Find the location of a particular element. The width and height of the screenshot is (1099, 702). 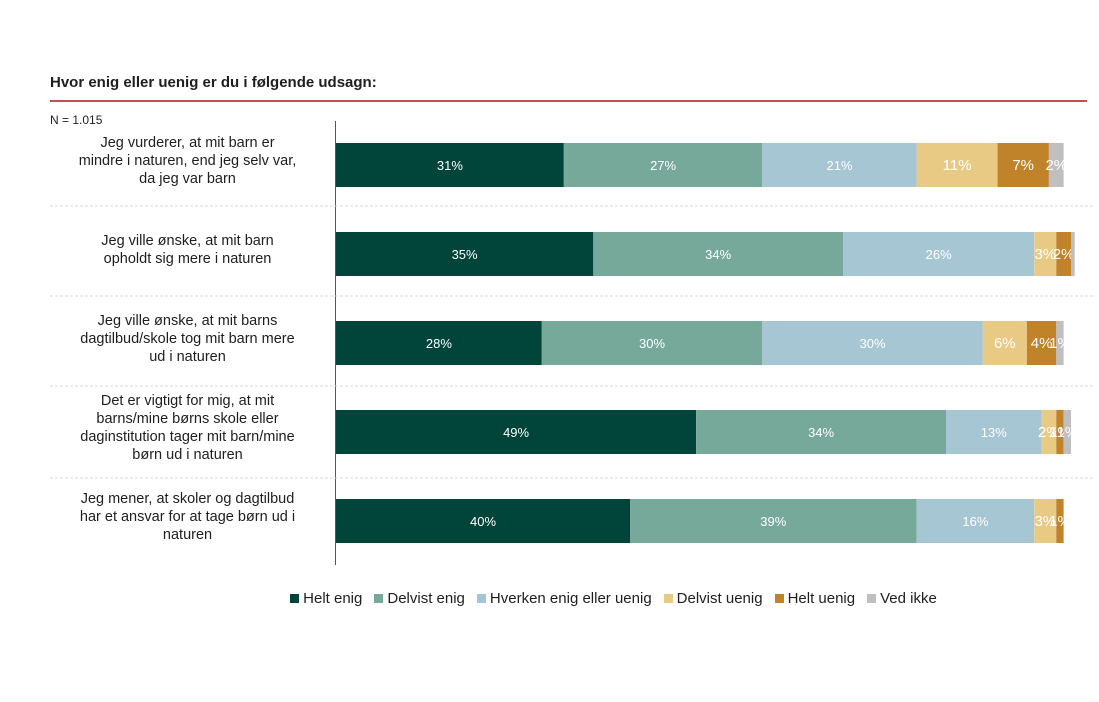

data-label: 16% is located at coordinates (975, 521).